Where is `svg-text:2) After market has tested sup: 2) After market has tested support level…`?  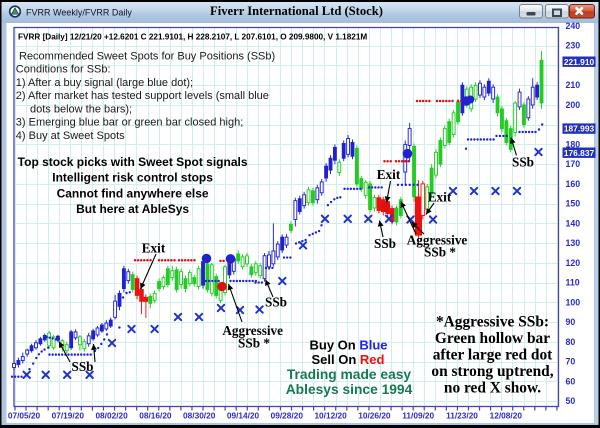 svg-text:2) After market has tested sup: 2) After market has tested support level… is located at coordinates (142, 96).